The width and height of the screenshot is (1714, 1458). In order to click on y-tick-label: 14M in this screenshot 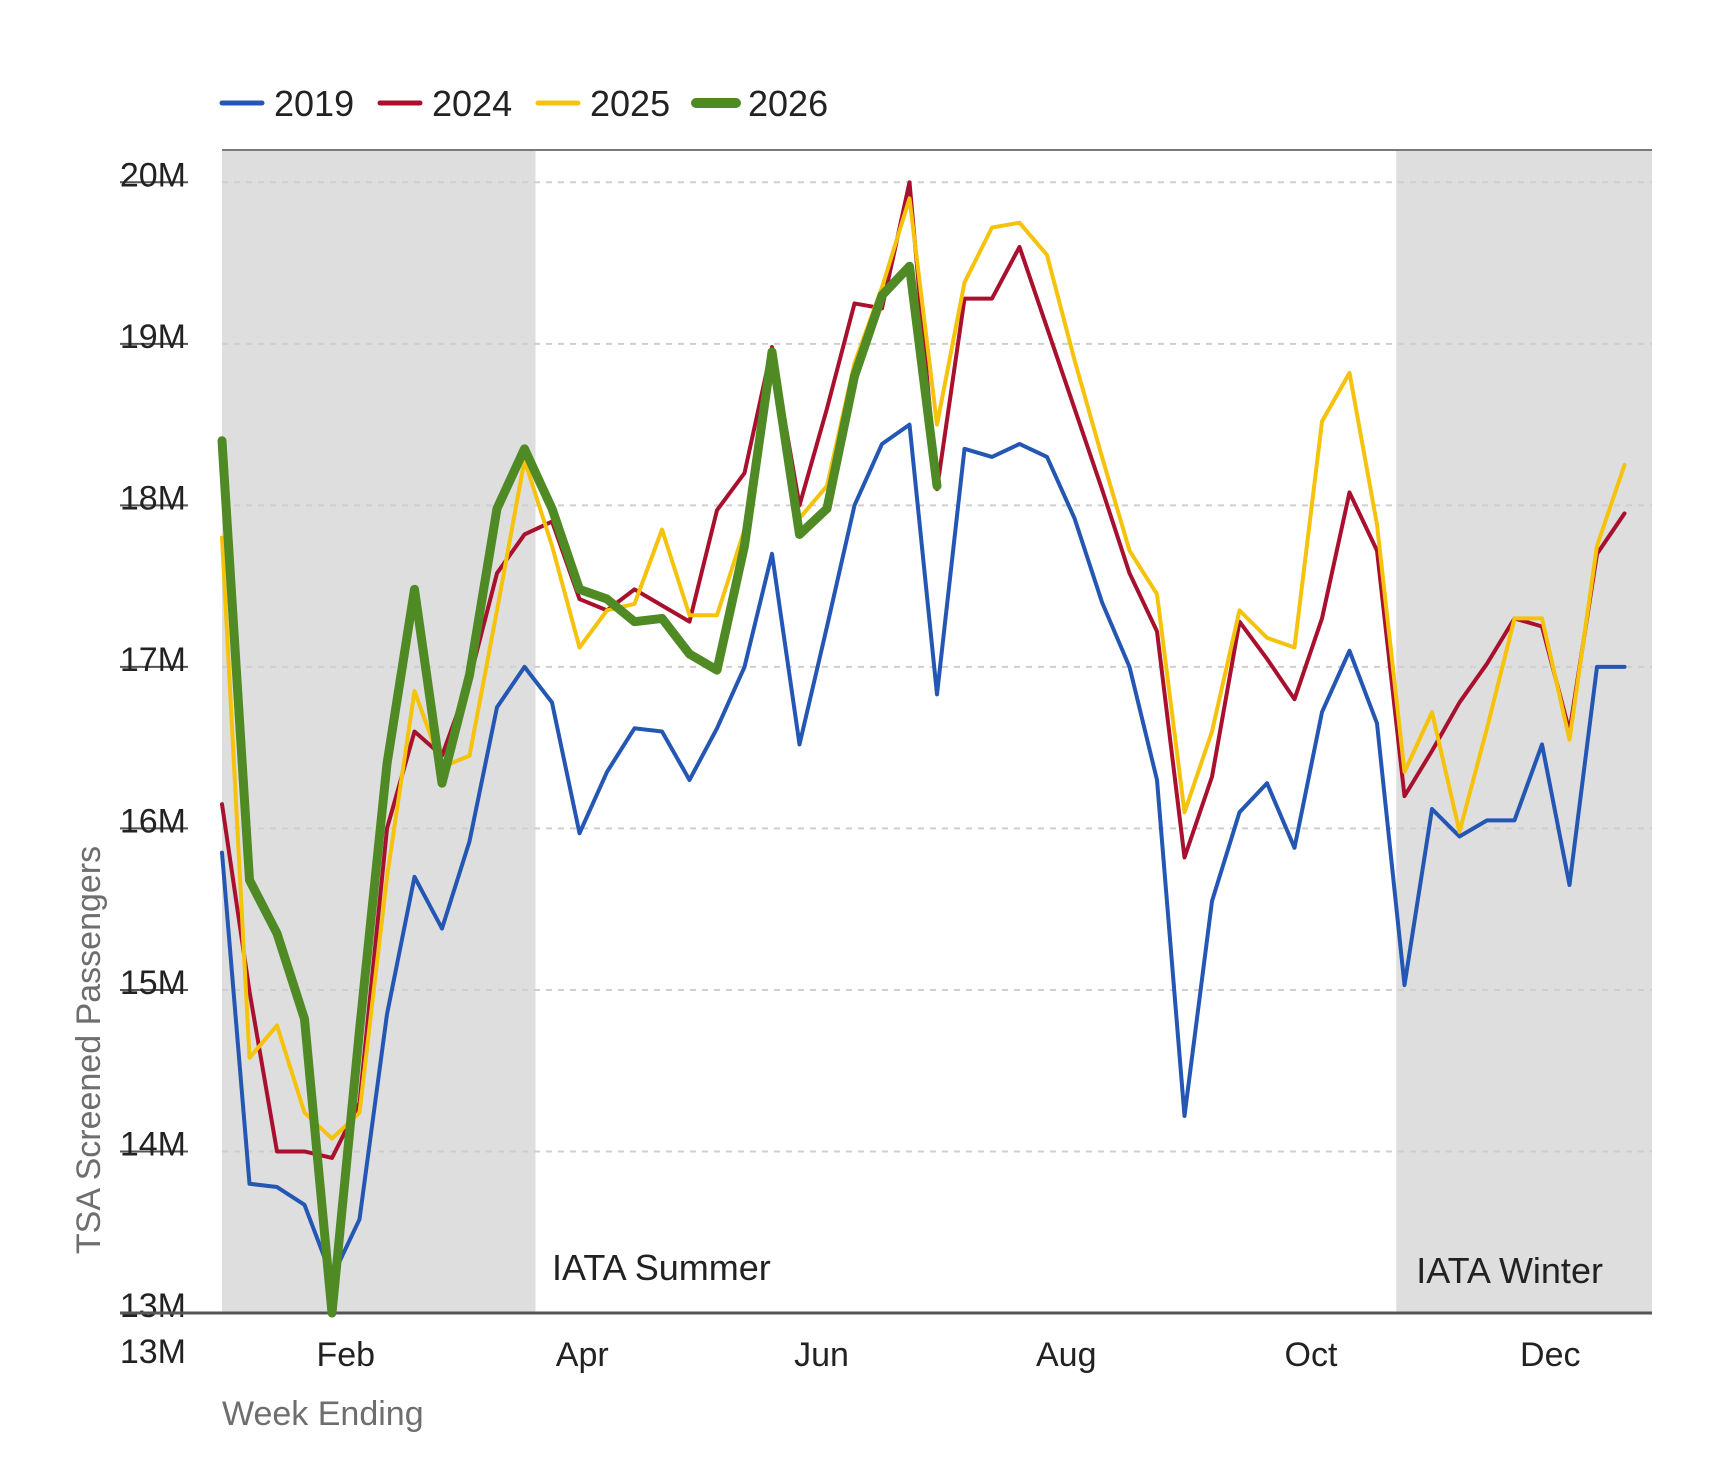, I will do `click(153, 1144)`.